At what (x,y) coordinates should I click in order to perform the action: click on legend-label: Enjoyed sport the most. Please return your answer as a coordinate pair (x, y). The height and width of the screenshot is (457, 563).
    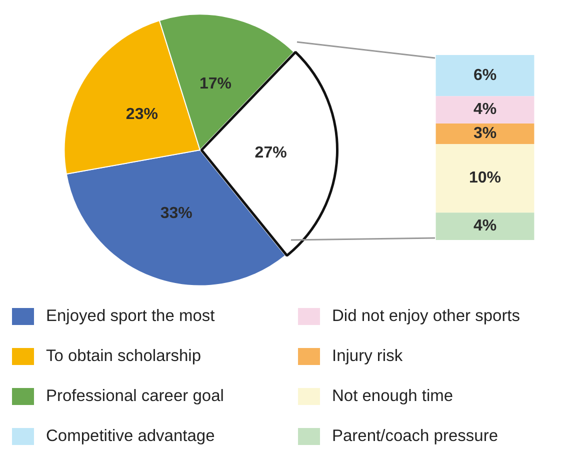
    Looking at the image, I should click on (130, 316).